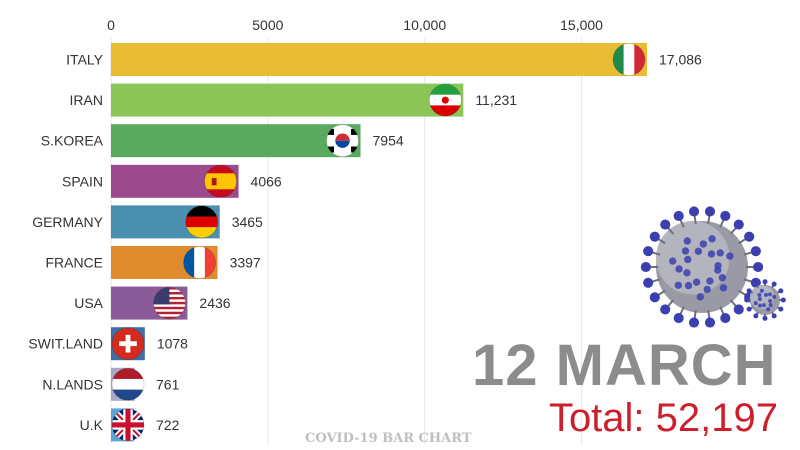  What do you see at coordinates (172, 344) in the screenshot?
I see `value-label: 1078` at bounding box center [172, 344].